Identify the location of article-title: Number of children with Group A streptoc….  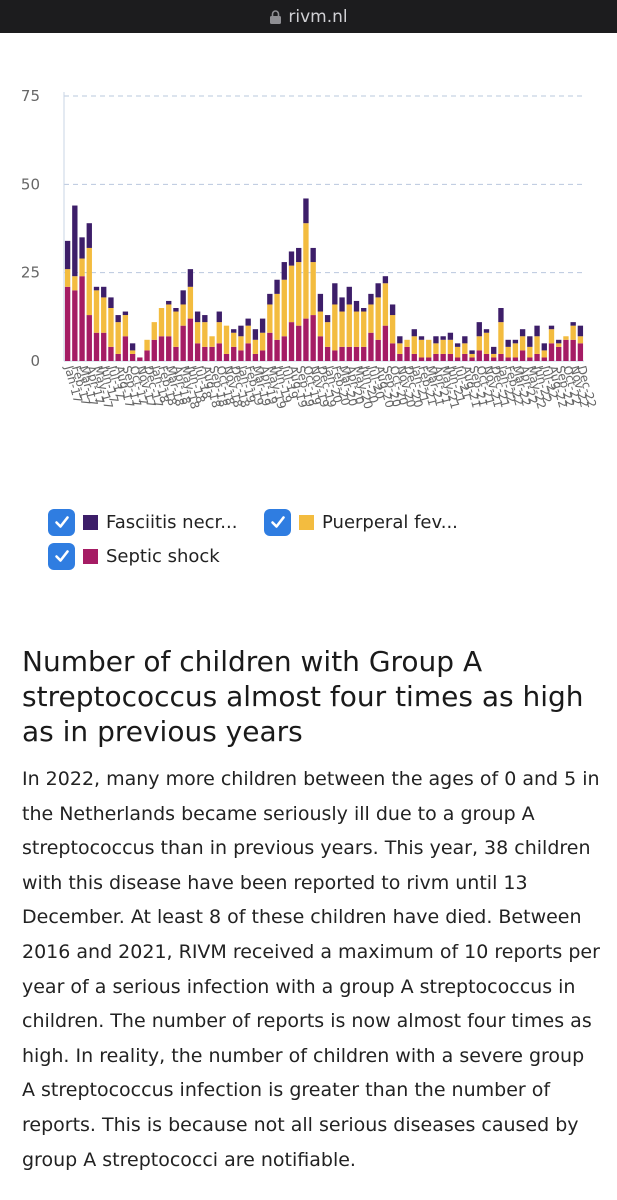
(303, 696).